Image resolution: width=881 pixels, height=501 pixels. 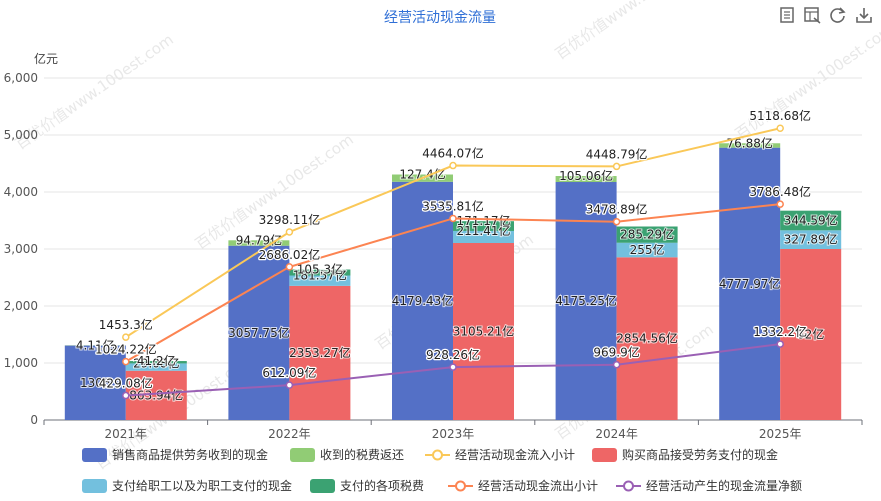 I want to click on bar-data-label: 3057.75亿, so click(x=259, y=332).